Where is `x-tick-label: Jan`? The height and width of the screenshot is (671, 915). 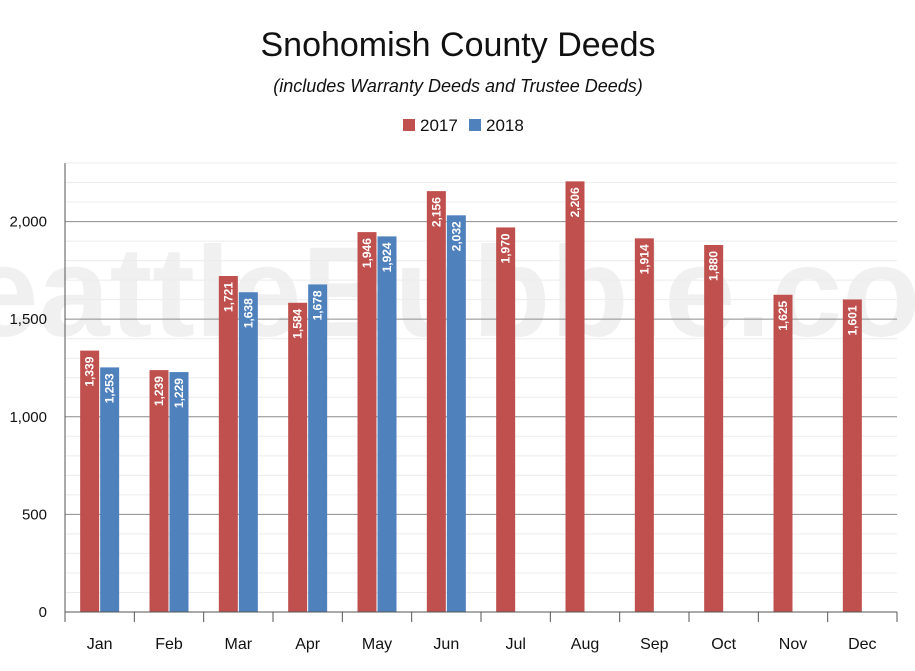
x-tick-label: Jan is located at coordinates (100, 644).